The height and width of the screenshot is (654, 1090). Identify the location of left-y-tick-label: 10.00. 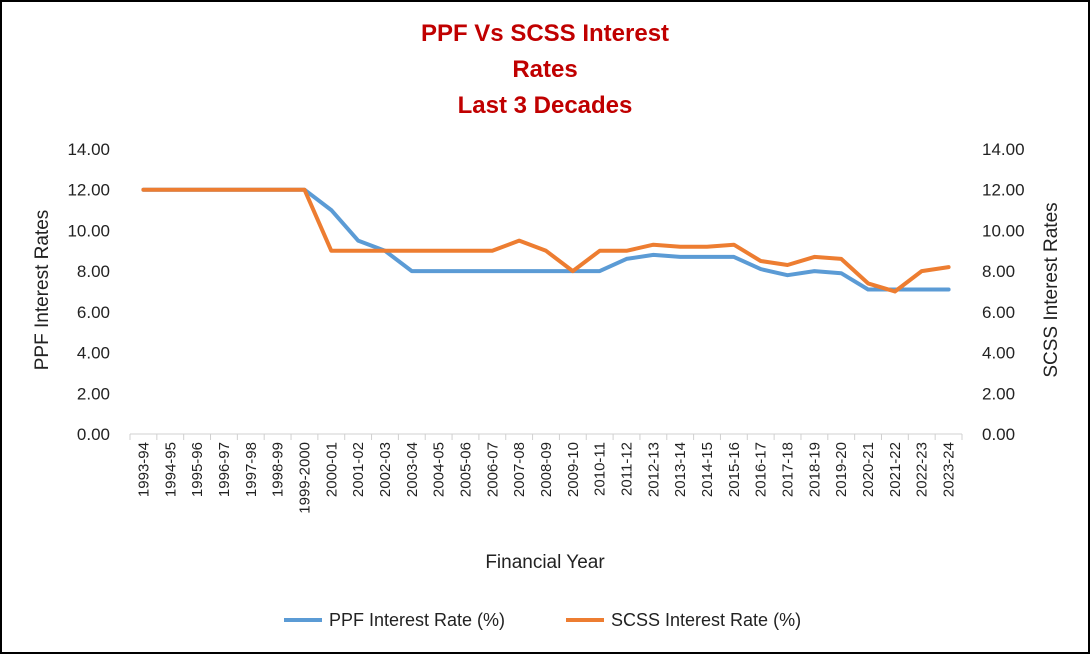
(88, 230).